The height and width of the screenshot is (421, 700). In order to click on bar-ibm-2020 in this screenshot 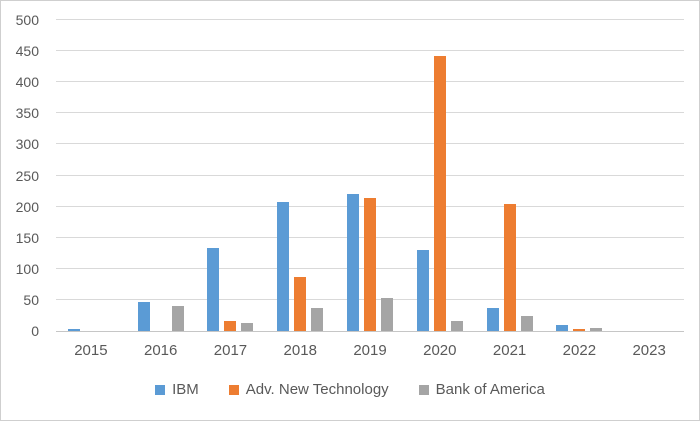, I will do `click(422, 290)`.